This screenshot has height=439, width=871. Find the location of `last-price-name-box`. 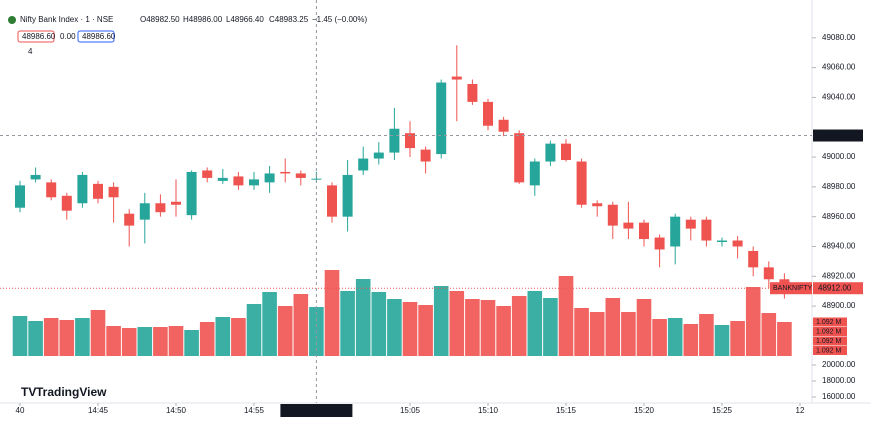

last-price-name-box is located at coordinates (791, 288).